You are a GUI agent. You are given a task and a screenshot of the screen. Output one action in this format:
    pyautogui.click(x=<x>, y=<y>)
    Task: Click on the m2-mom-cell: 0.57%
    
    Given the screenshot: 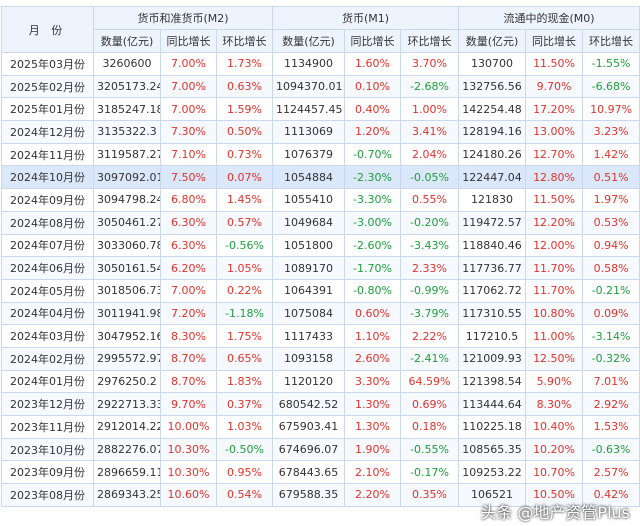 What is the action you would take?
    pyautogui.click(x=244, y=222)
    